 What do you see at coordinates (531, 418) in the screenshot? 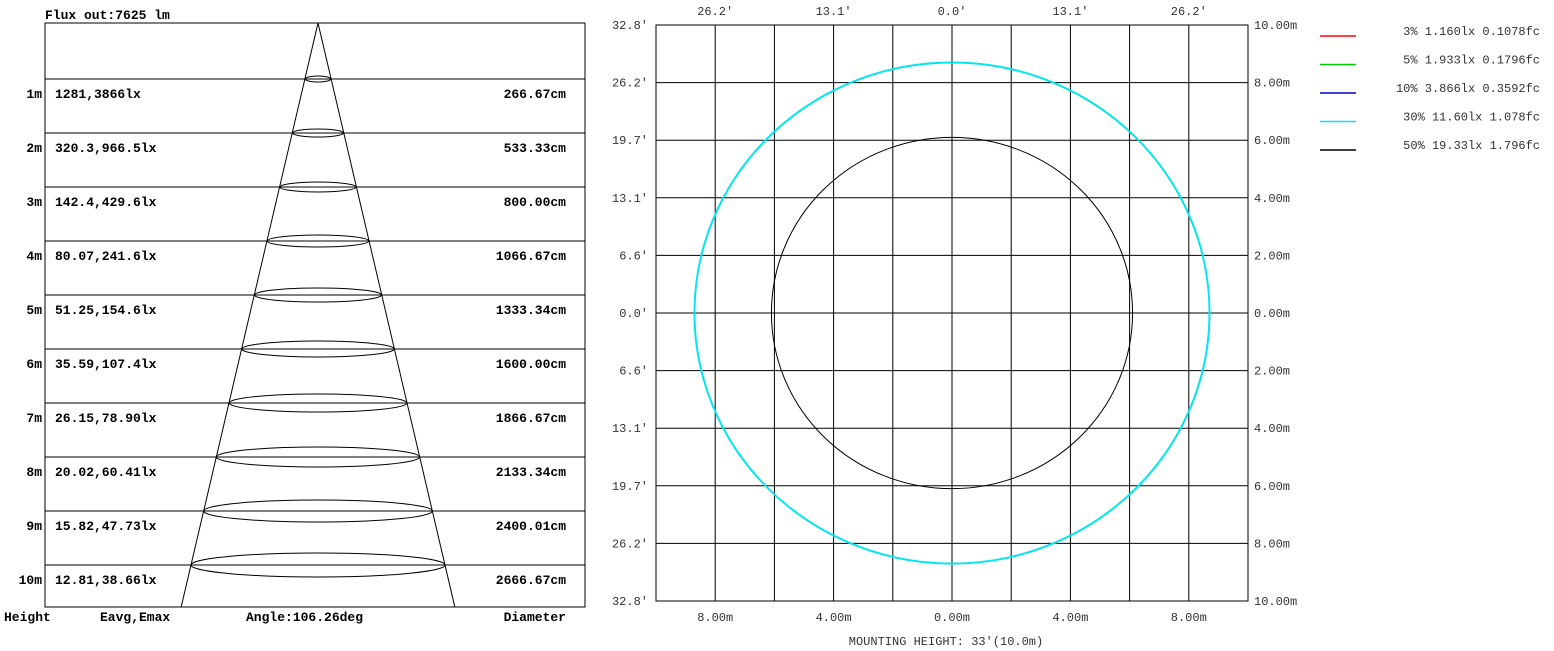
I see `row-diameter: 1866.67cm` at bounding box center [531, 418].